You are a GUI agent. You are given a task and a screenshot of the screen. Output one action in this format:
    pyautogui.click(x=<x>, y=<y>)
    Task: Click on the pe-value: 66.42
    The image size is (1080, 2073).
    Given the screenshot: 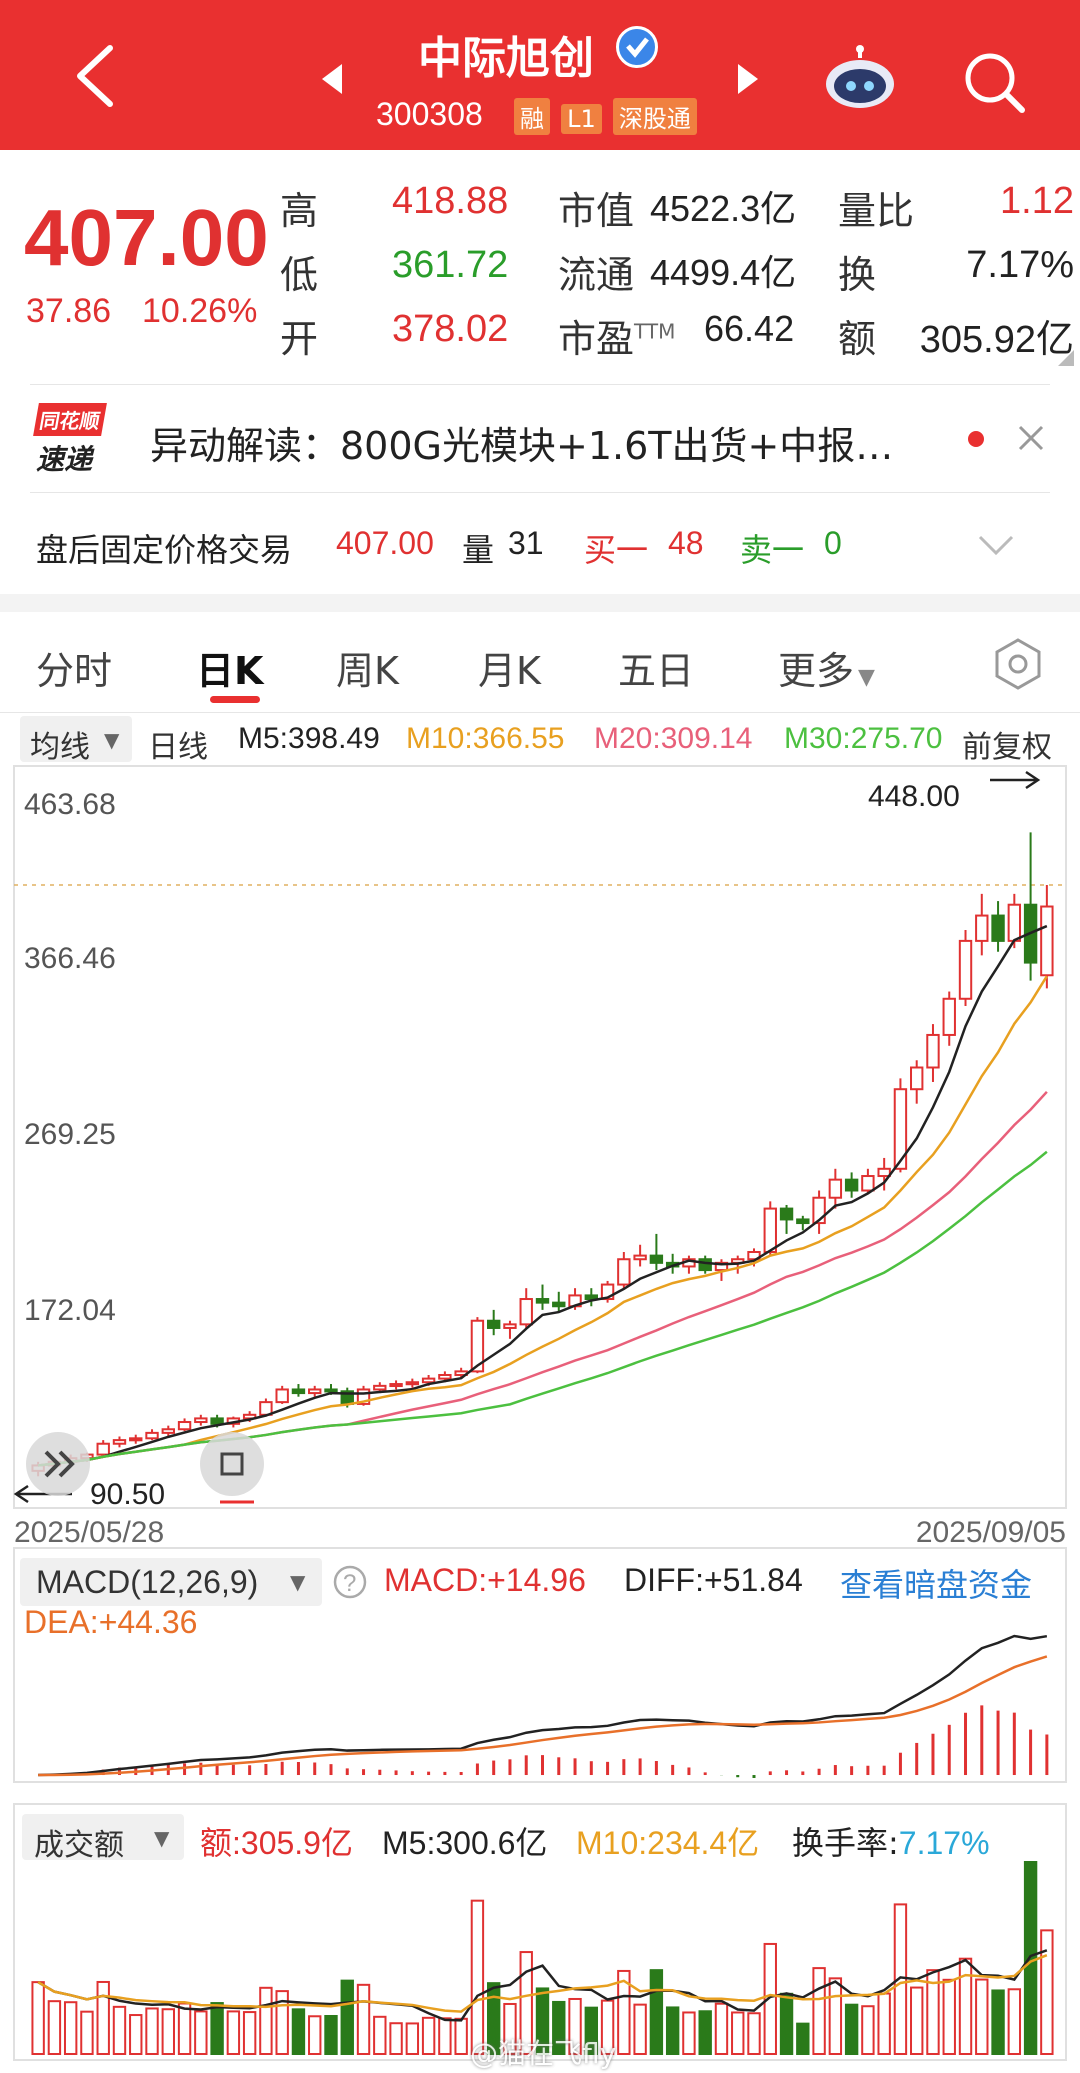 What is the action you would take?
    pyautogui.click(x=749, y=328)
    